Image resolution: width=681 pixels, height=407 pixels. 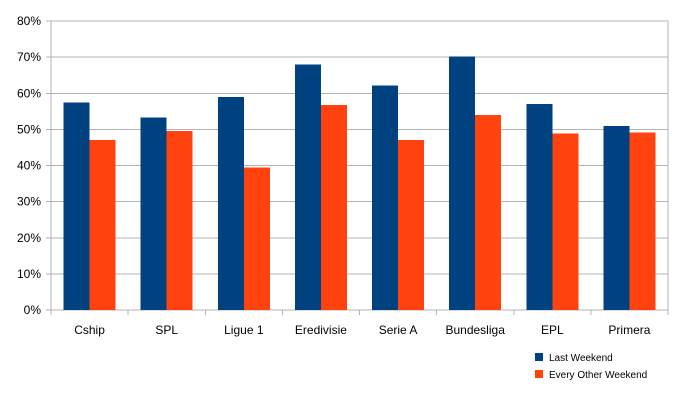 I want to click on x-tick-label: Cship, so click(x=89, y=330).